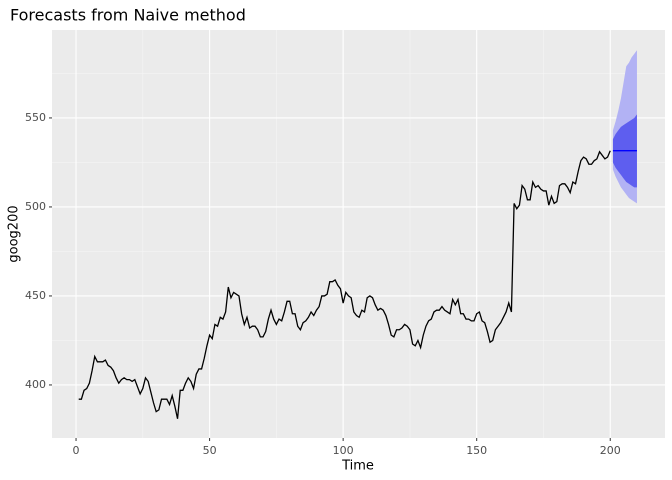  Describe the element at coordinates (357, 466) in the screenshot. I see `x-axis-title: Time` at that location.